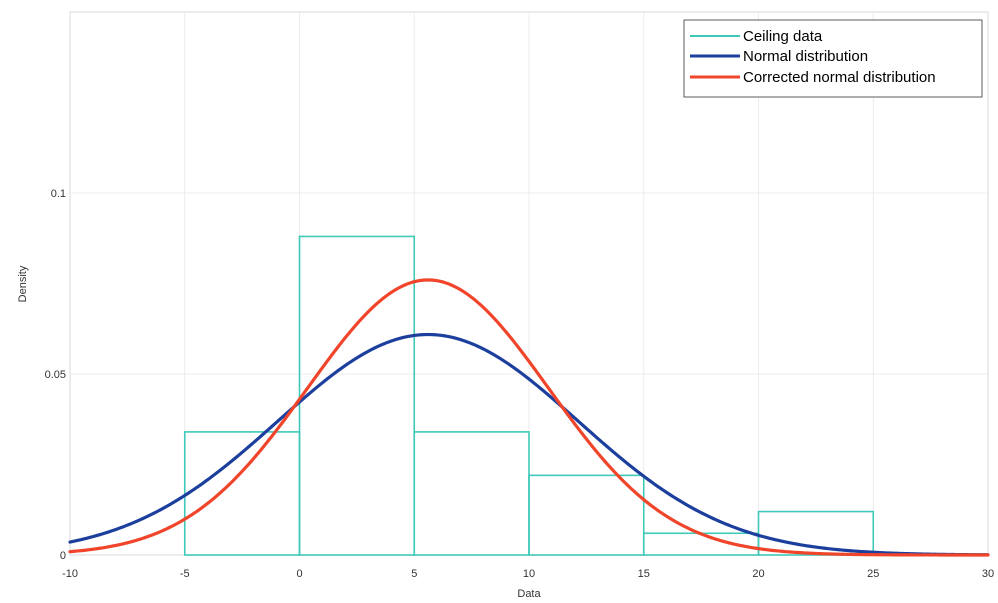 This screenshot has width=998, height=603. Describe the element at coordinates (70, 574) in the screenshot. I see `x-tick-label: -10` at that location.